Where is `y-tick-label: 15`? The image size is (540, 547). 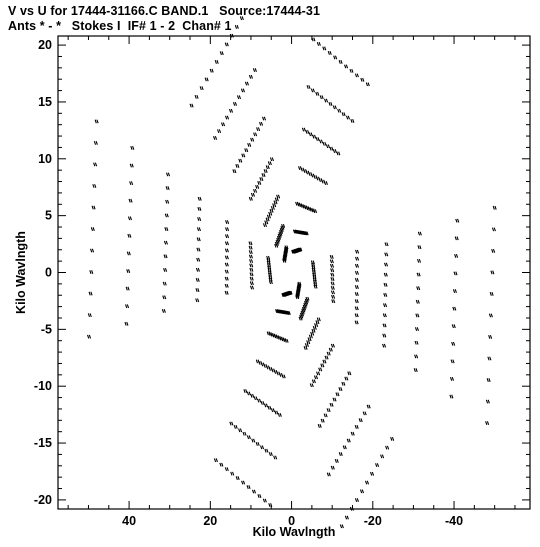 y-tick-label: 15 is located at coordinates (45, 102).